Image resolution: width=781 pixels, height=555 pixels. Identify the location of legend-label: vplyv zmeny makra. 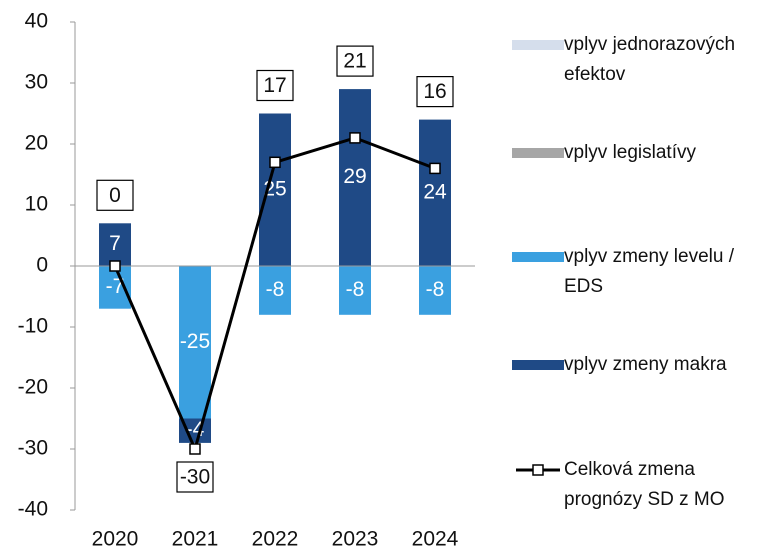
(645, 364).